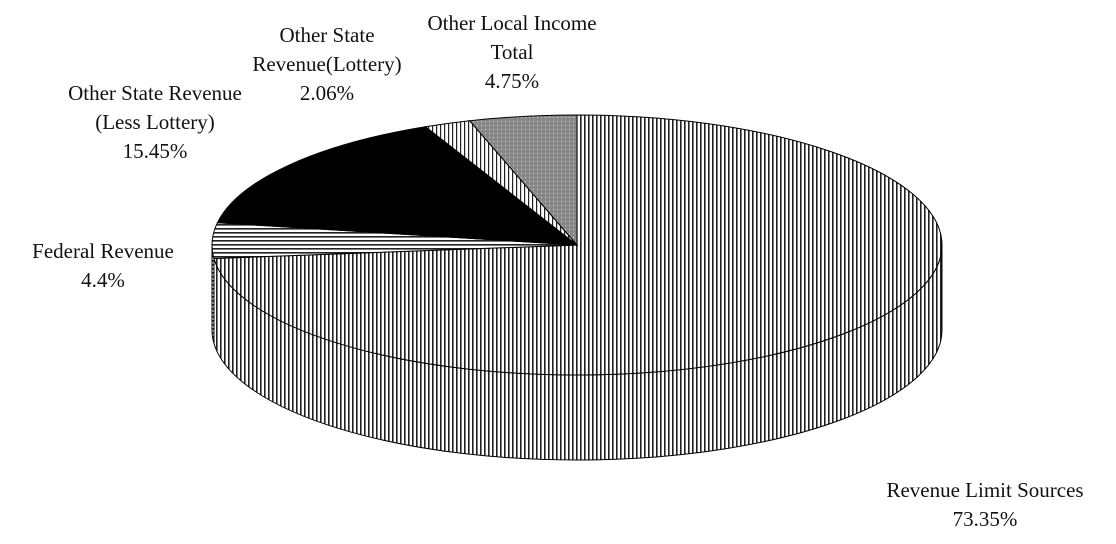 This screenshot has height=544, width=1116. Describe the element at coordinates (326, 64) in the screenshot. I see `label-line: Revenue(Lottery)` at that location.